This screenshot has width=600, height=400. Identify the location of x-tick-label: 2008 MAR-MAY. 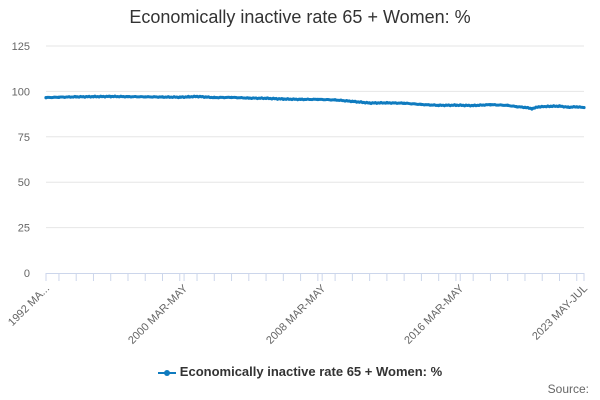
(296, 314).